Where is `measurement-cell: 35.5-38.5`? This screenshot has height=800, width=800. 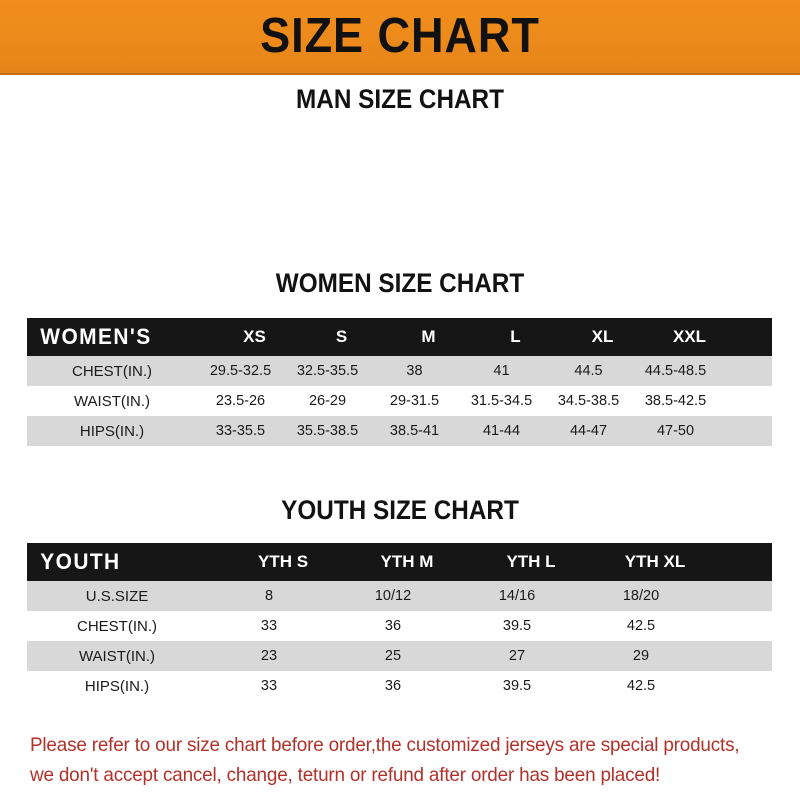
measurement-cell: 35.5-38.5 is located at coordinates (327, 431).